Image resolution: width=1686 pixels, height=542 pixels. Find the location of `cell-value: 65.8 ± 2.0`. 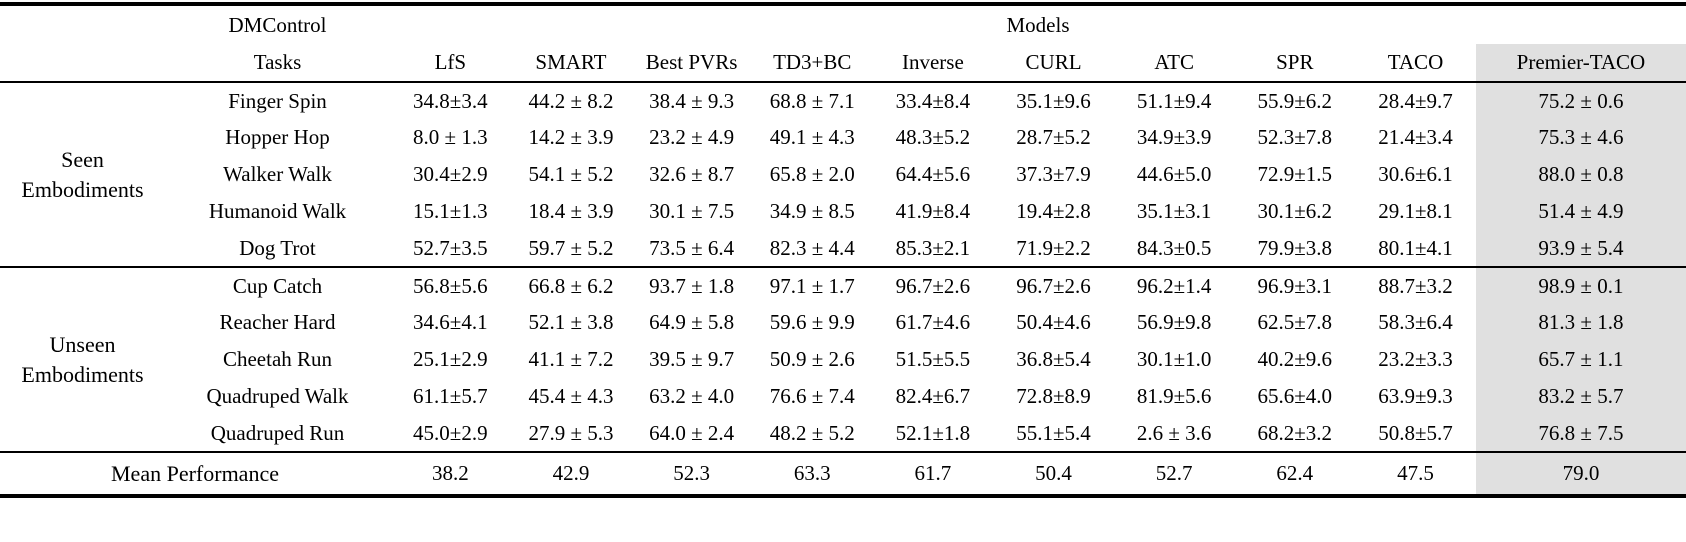

cell-value: 65.8 ± 2.0 is located at coordinates (812, 174).